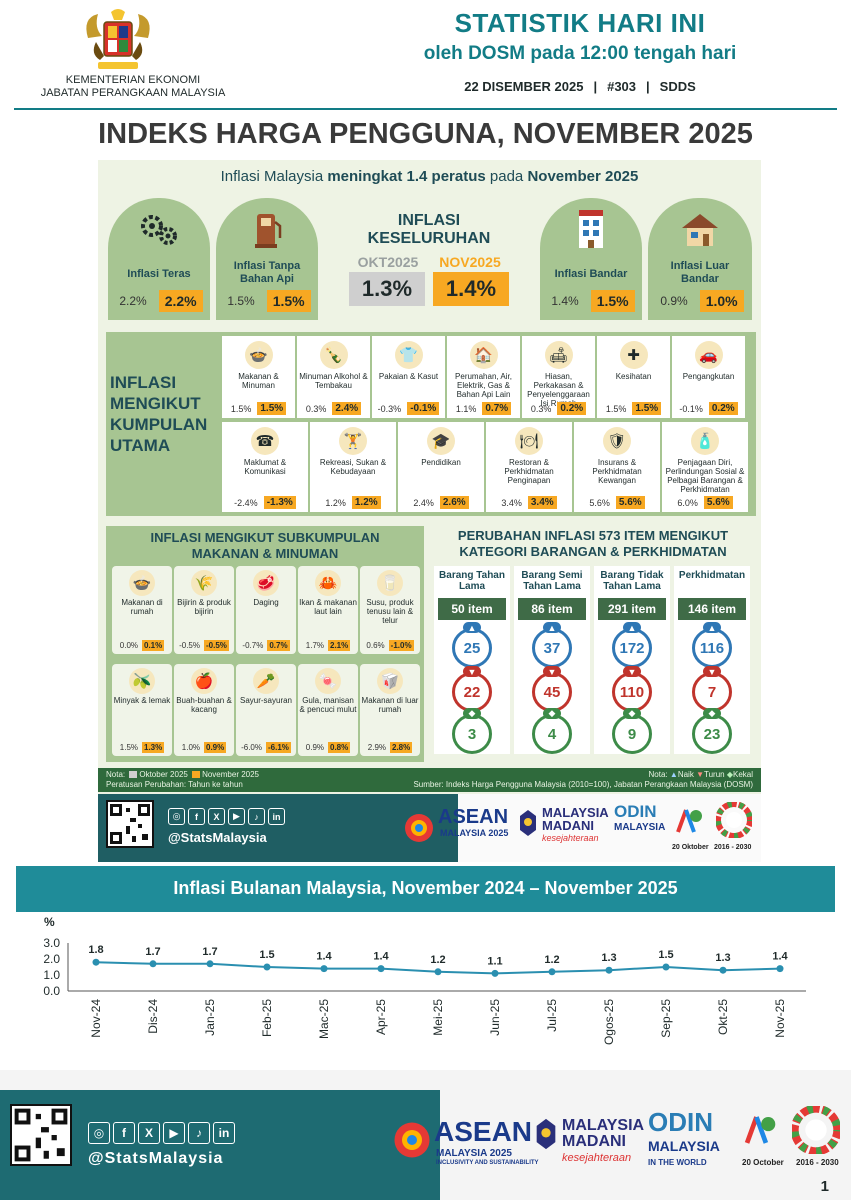 This screenshot has width=851, height=1200. I want to click on value-oct: 0.0%, so click(128, 645).